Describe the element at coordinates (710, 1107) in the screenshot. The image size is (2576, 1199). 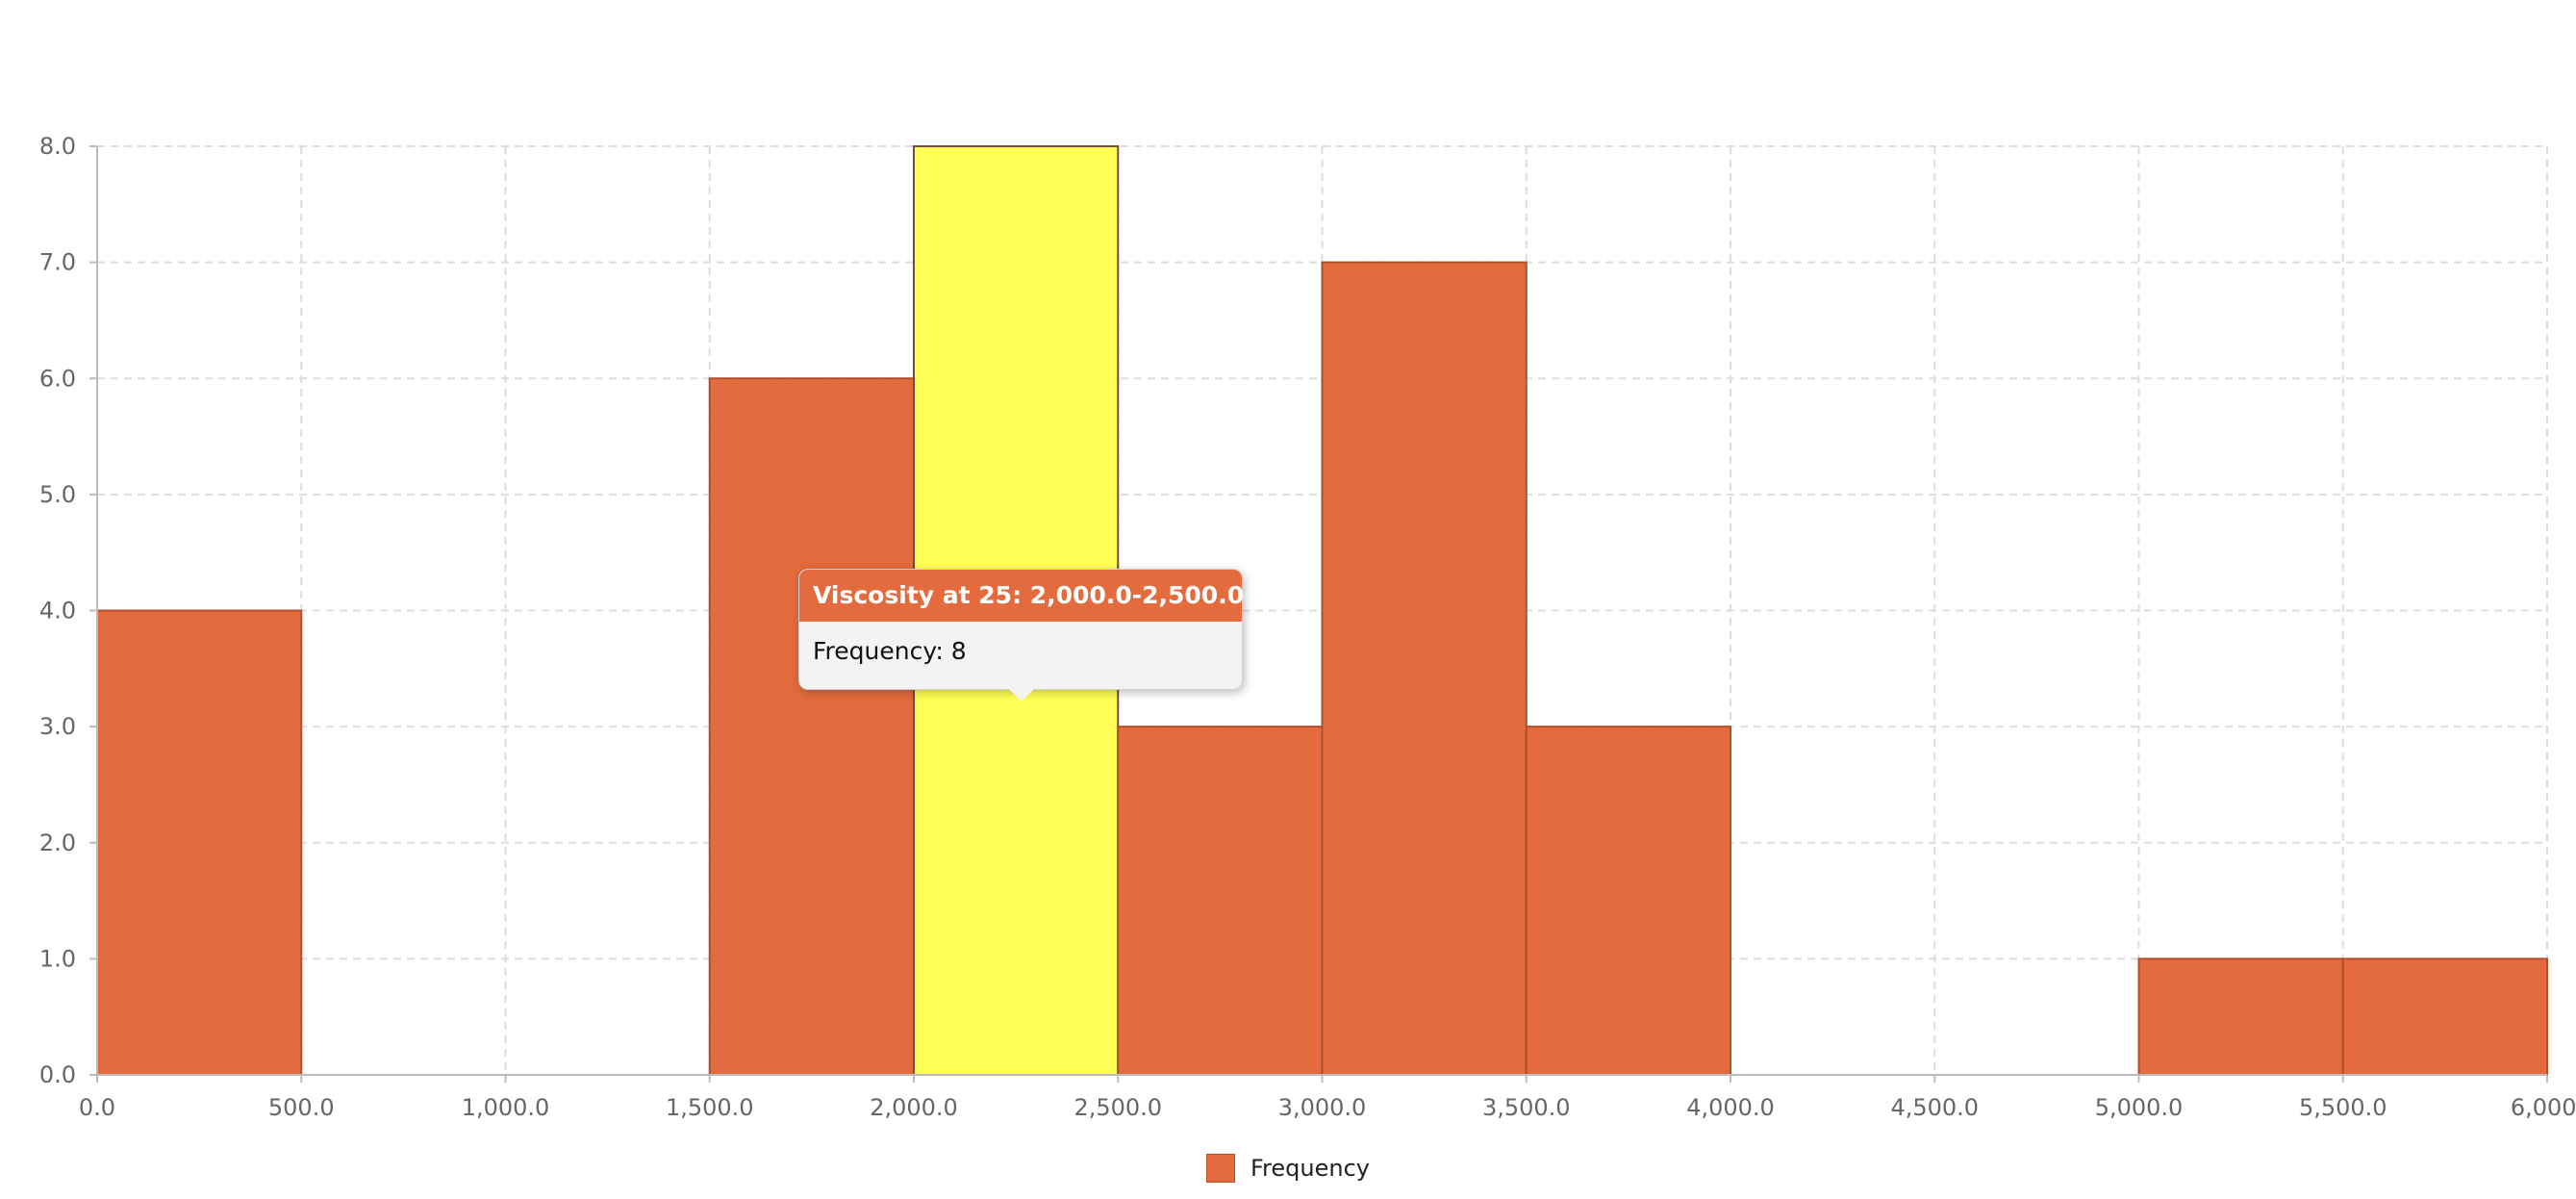
I see `x-tick-label: 1,500.0` at that location.